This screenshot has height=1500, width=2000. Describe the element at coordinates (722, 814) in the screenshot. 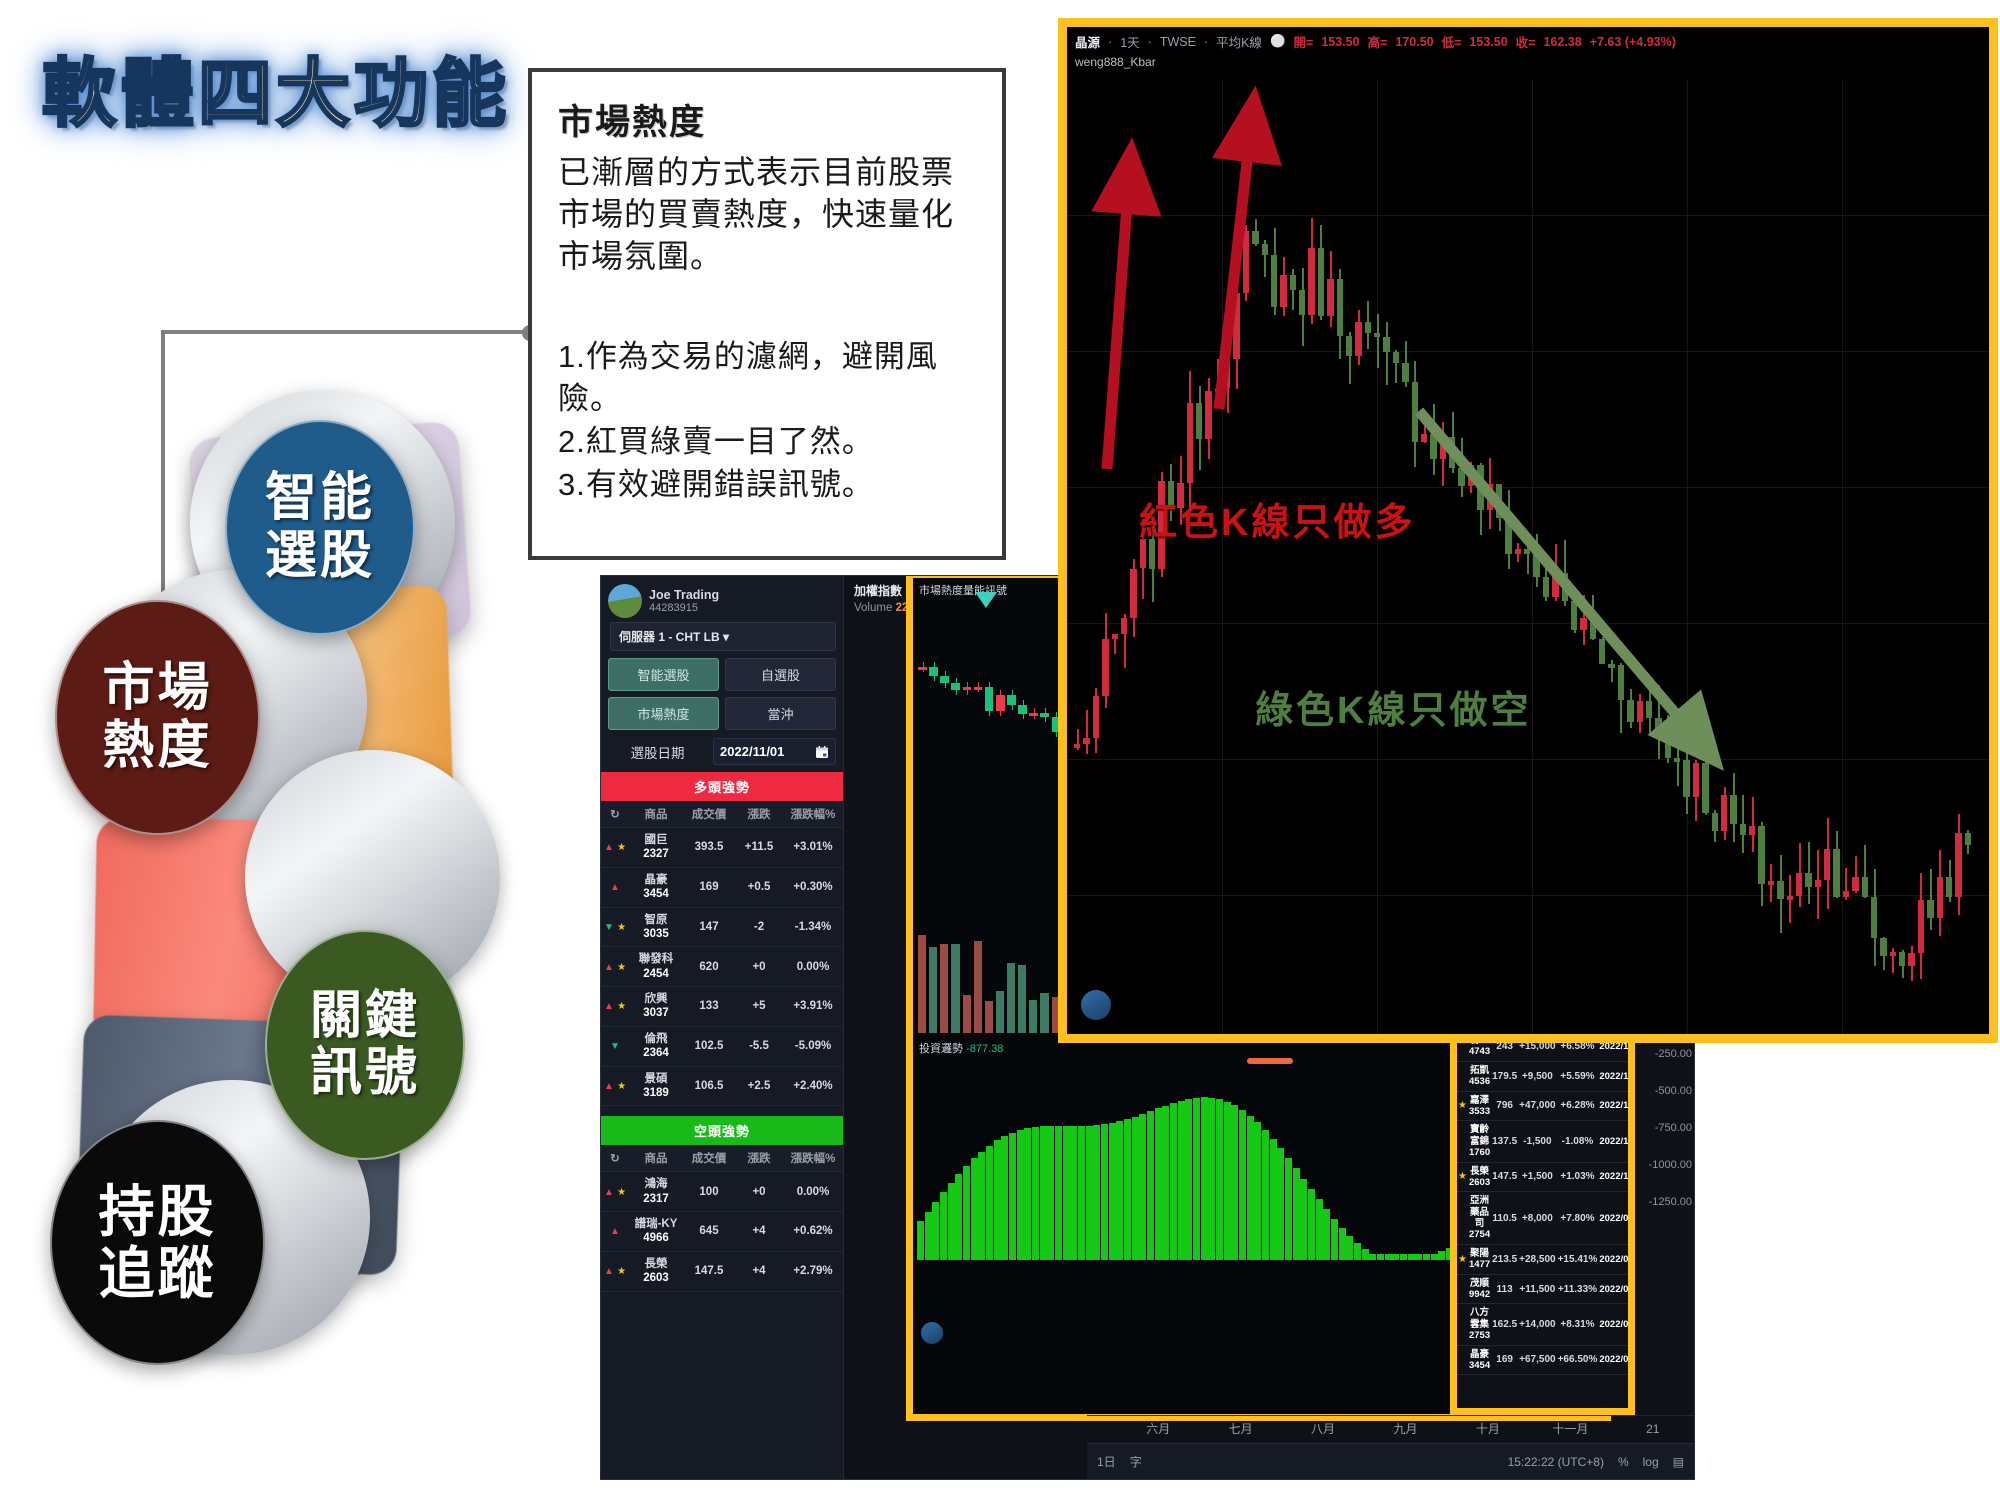

I see `table-header-row: ↻ 商品 成交價 漲跌 漲跌幅%` at that location.